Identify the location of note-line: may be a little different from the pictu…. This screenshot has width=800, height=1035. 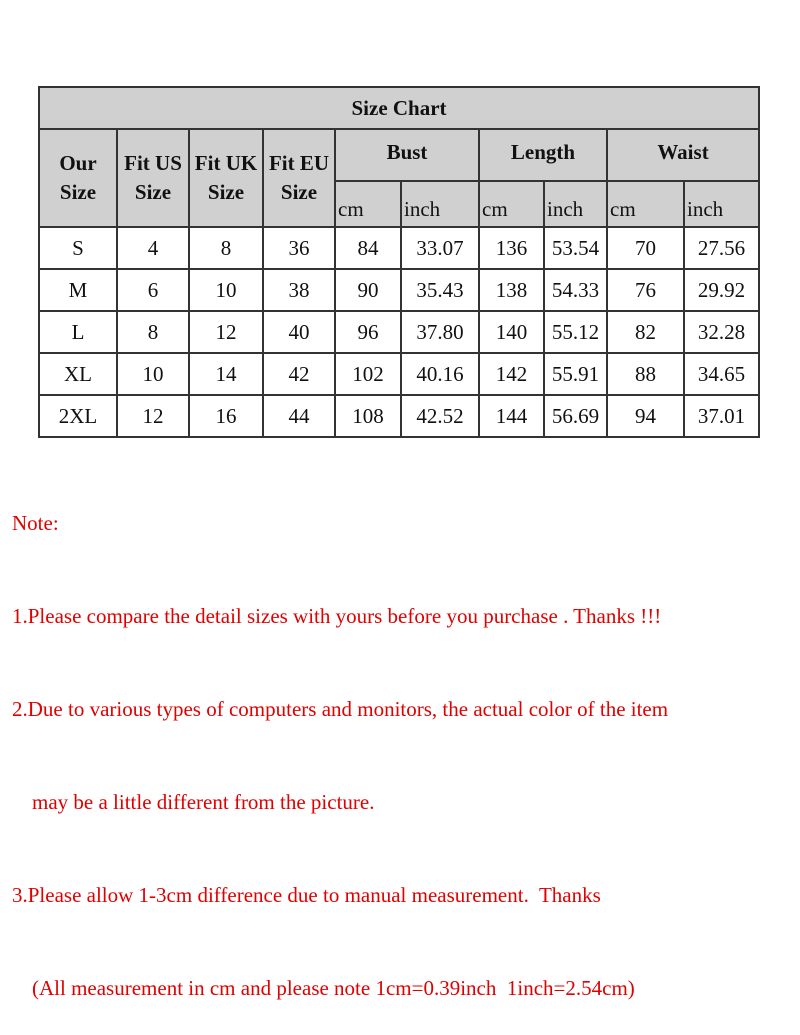
(203, 802).